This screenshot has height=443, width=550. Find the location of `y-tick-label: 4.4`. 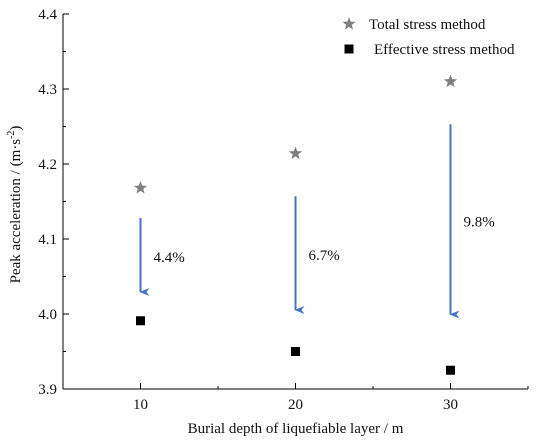

y-tick-label: 4.4 is located at coordinates (47, 15).